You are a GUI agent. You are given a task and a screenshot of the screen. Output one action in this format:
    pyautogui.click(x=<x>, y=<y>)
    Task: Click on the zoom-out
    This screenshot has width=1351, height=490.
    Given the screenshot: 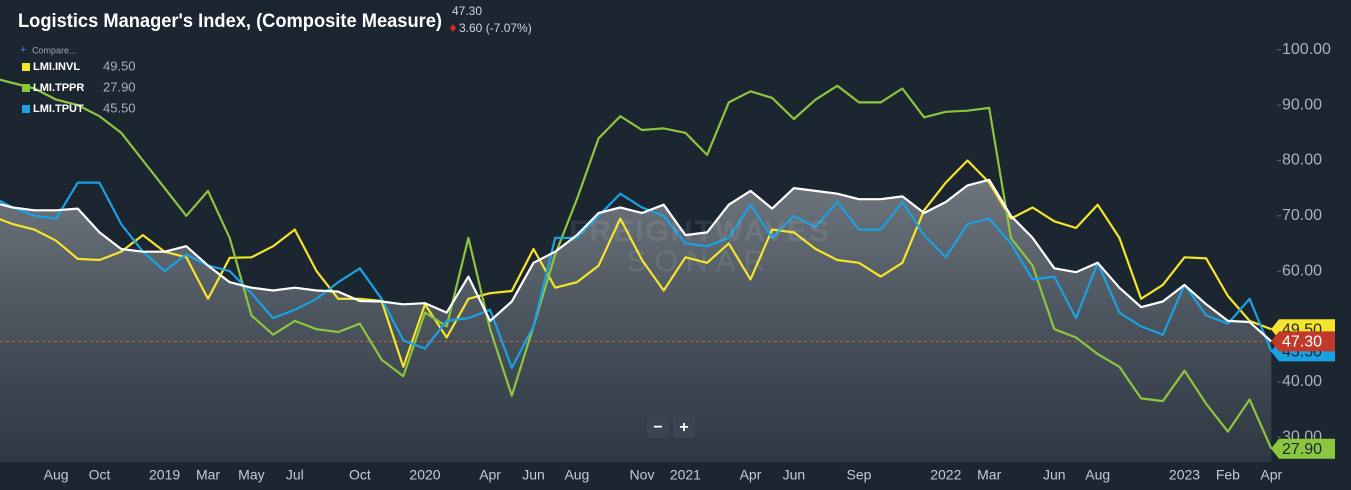 What is the action you would take?
    pyautogui.click(x=658, y=427)
    